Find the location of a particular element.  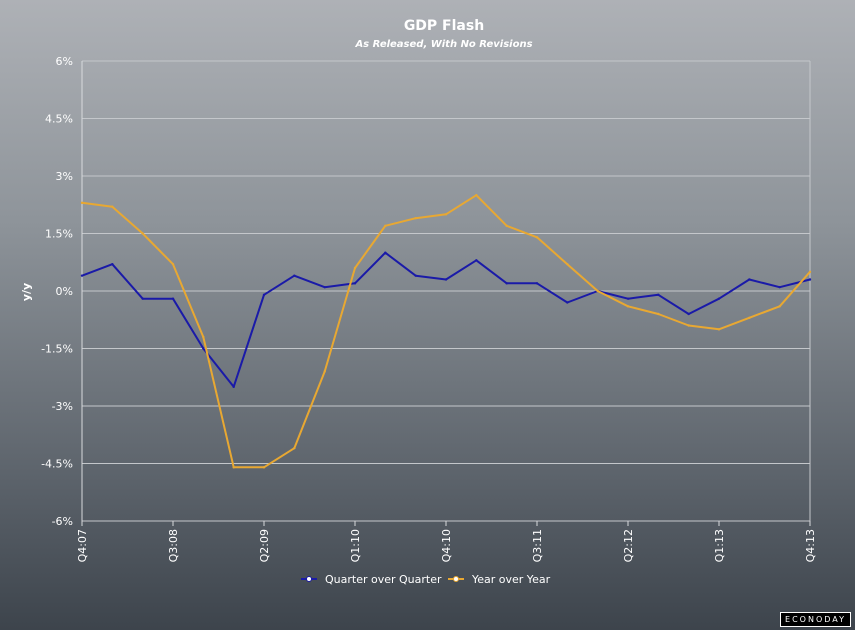

legend: Quarter over Quarter Year over Year is located at coordinates (426, 579).